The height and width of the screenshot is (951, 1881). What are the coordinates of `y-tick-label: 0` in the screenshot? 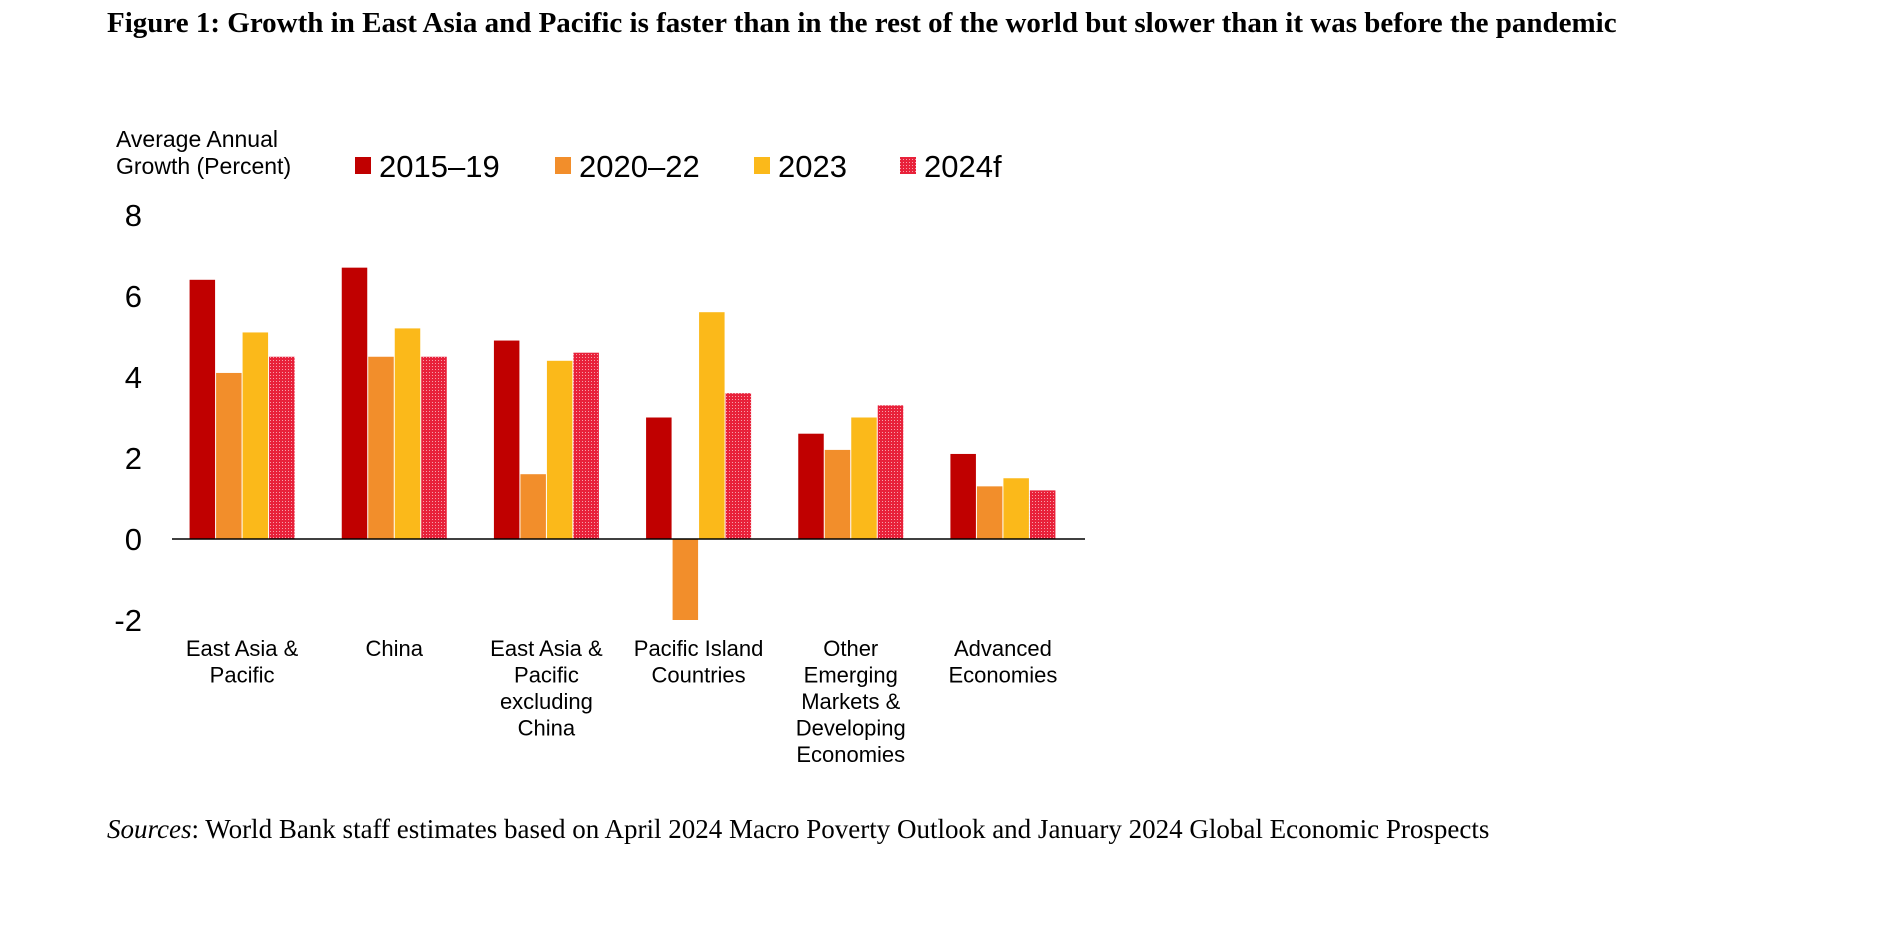 It's located at (133, 539).